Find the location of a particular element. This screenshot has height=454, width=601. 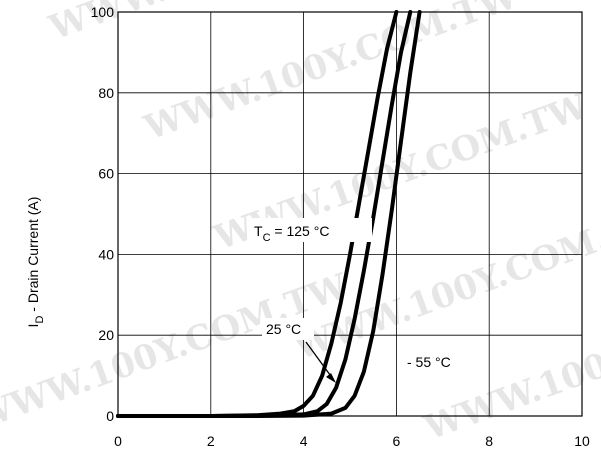

x-tick-label: 2 is located at coordinates (211, 441).